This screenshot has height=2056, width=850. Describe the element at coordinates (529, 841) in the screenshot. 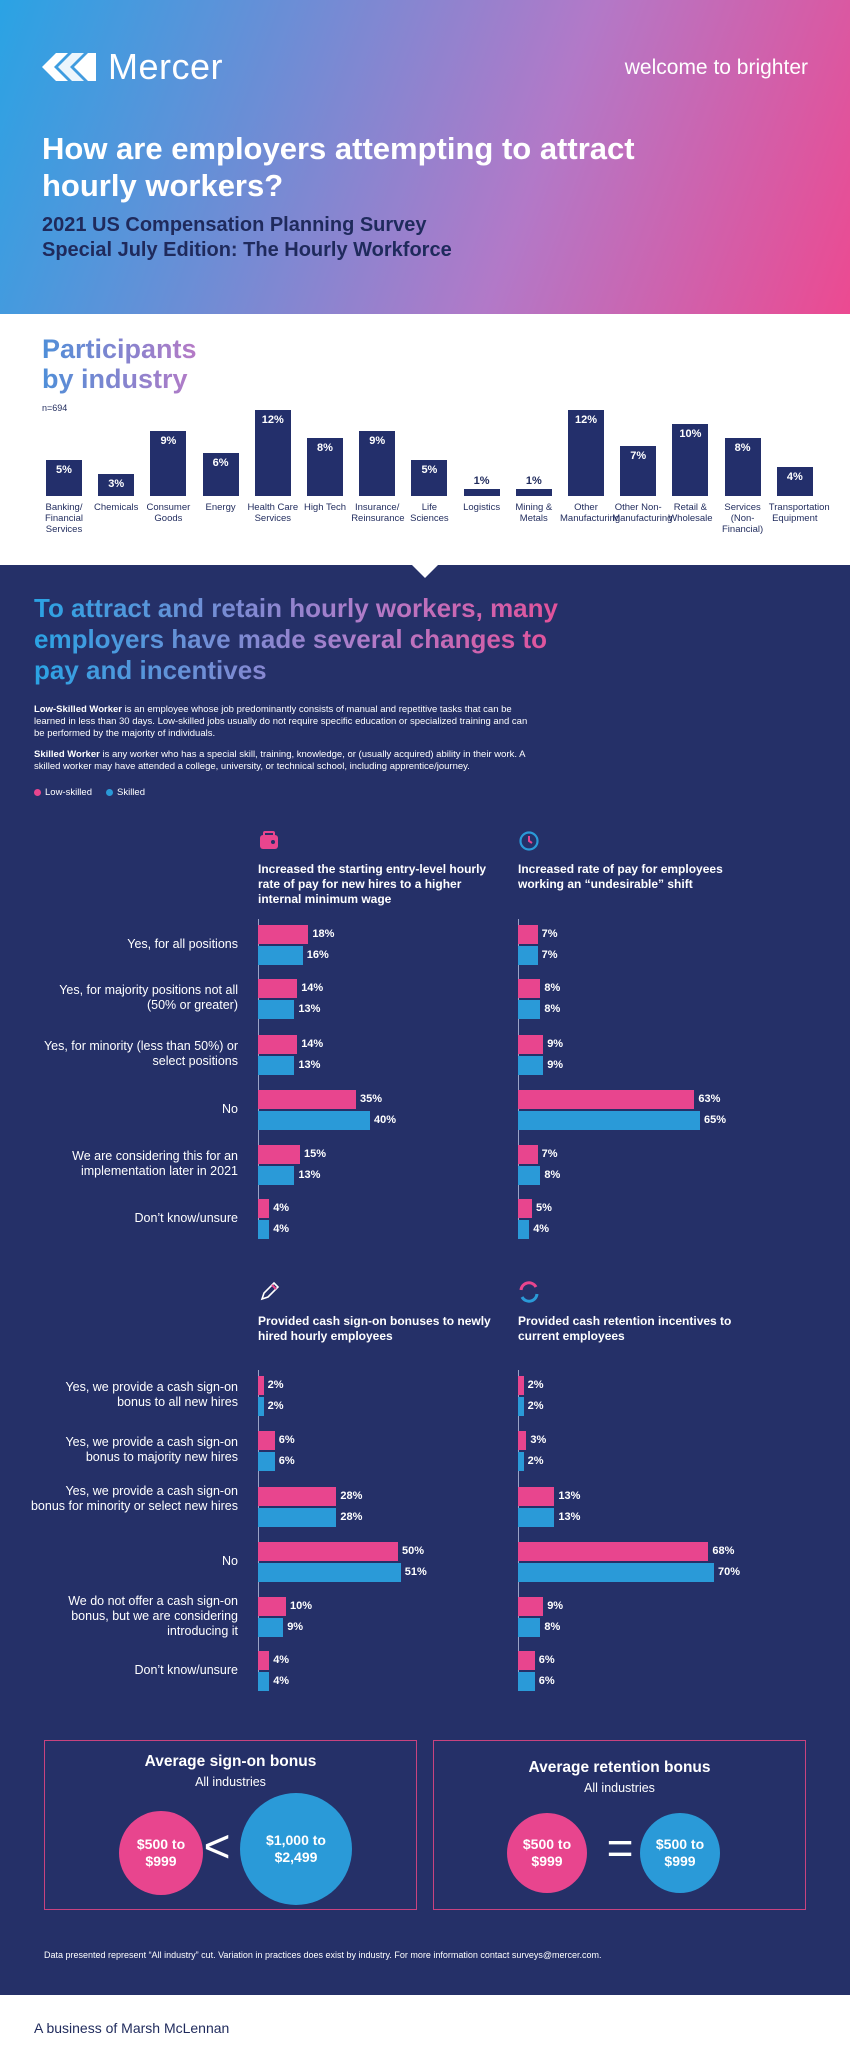

I see `clock-icon` at that location.